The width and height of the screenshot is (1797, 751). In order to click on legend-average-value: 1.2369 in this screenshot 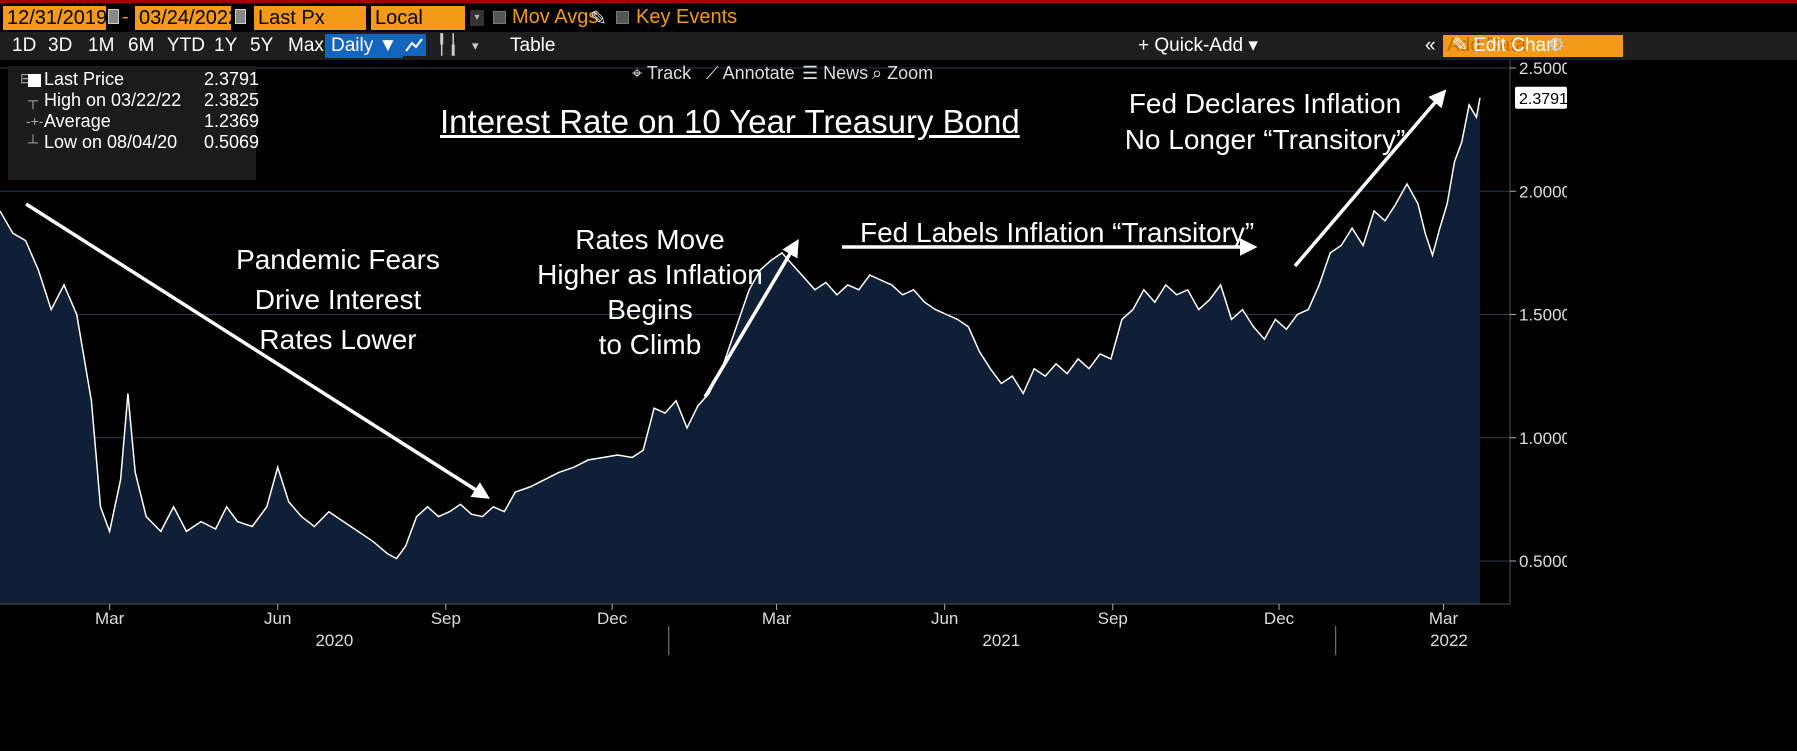, I will do `click(232, 121)`.